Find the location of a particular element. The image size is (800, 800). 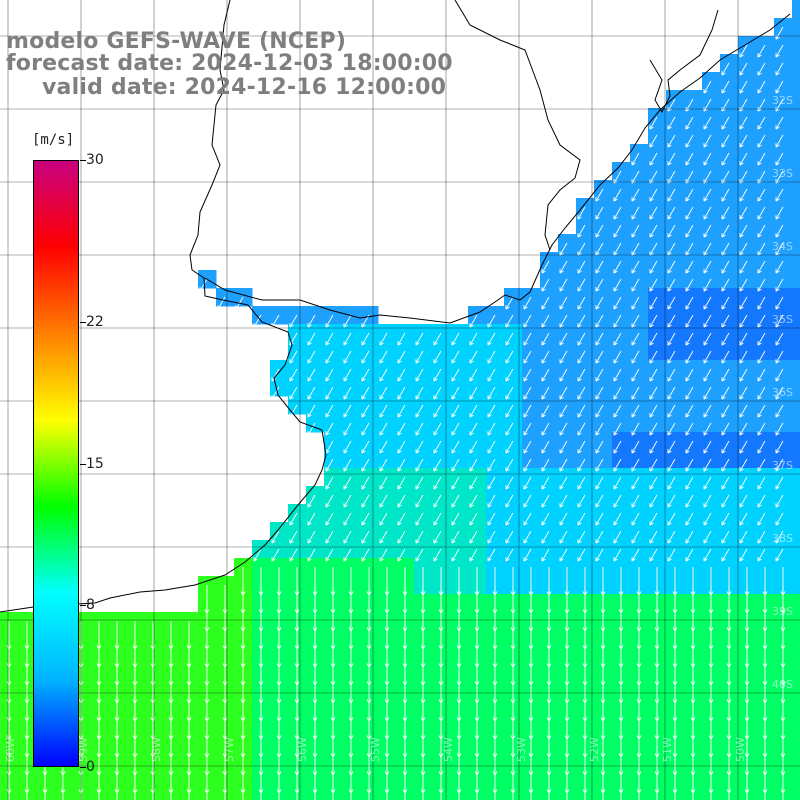

lon-label: 60W is located at coordinates (10, 749).